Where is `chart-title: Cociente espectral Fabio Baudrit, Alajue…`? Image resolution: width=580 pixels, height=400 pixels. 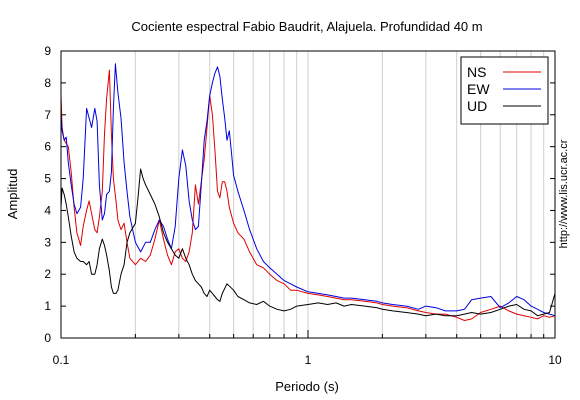 chart-title: Cociente espectral Fabio Baudrit, Alajue… is located at coordinates (306, 26).